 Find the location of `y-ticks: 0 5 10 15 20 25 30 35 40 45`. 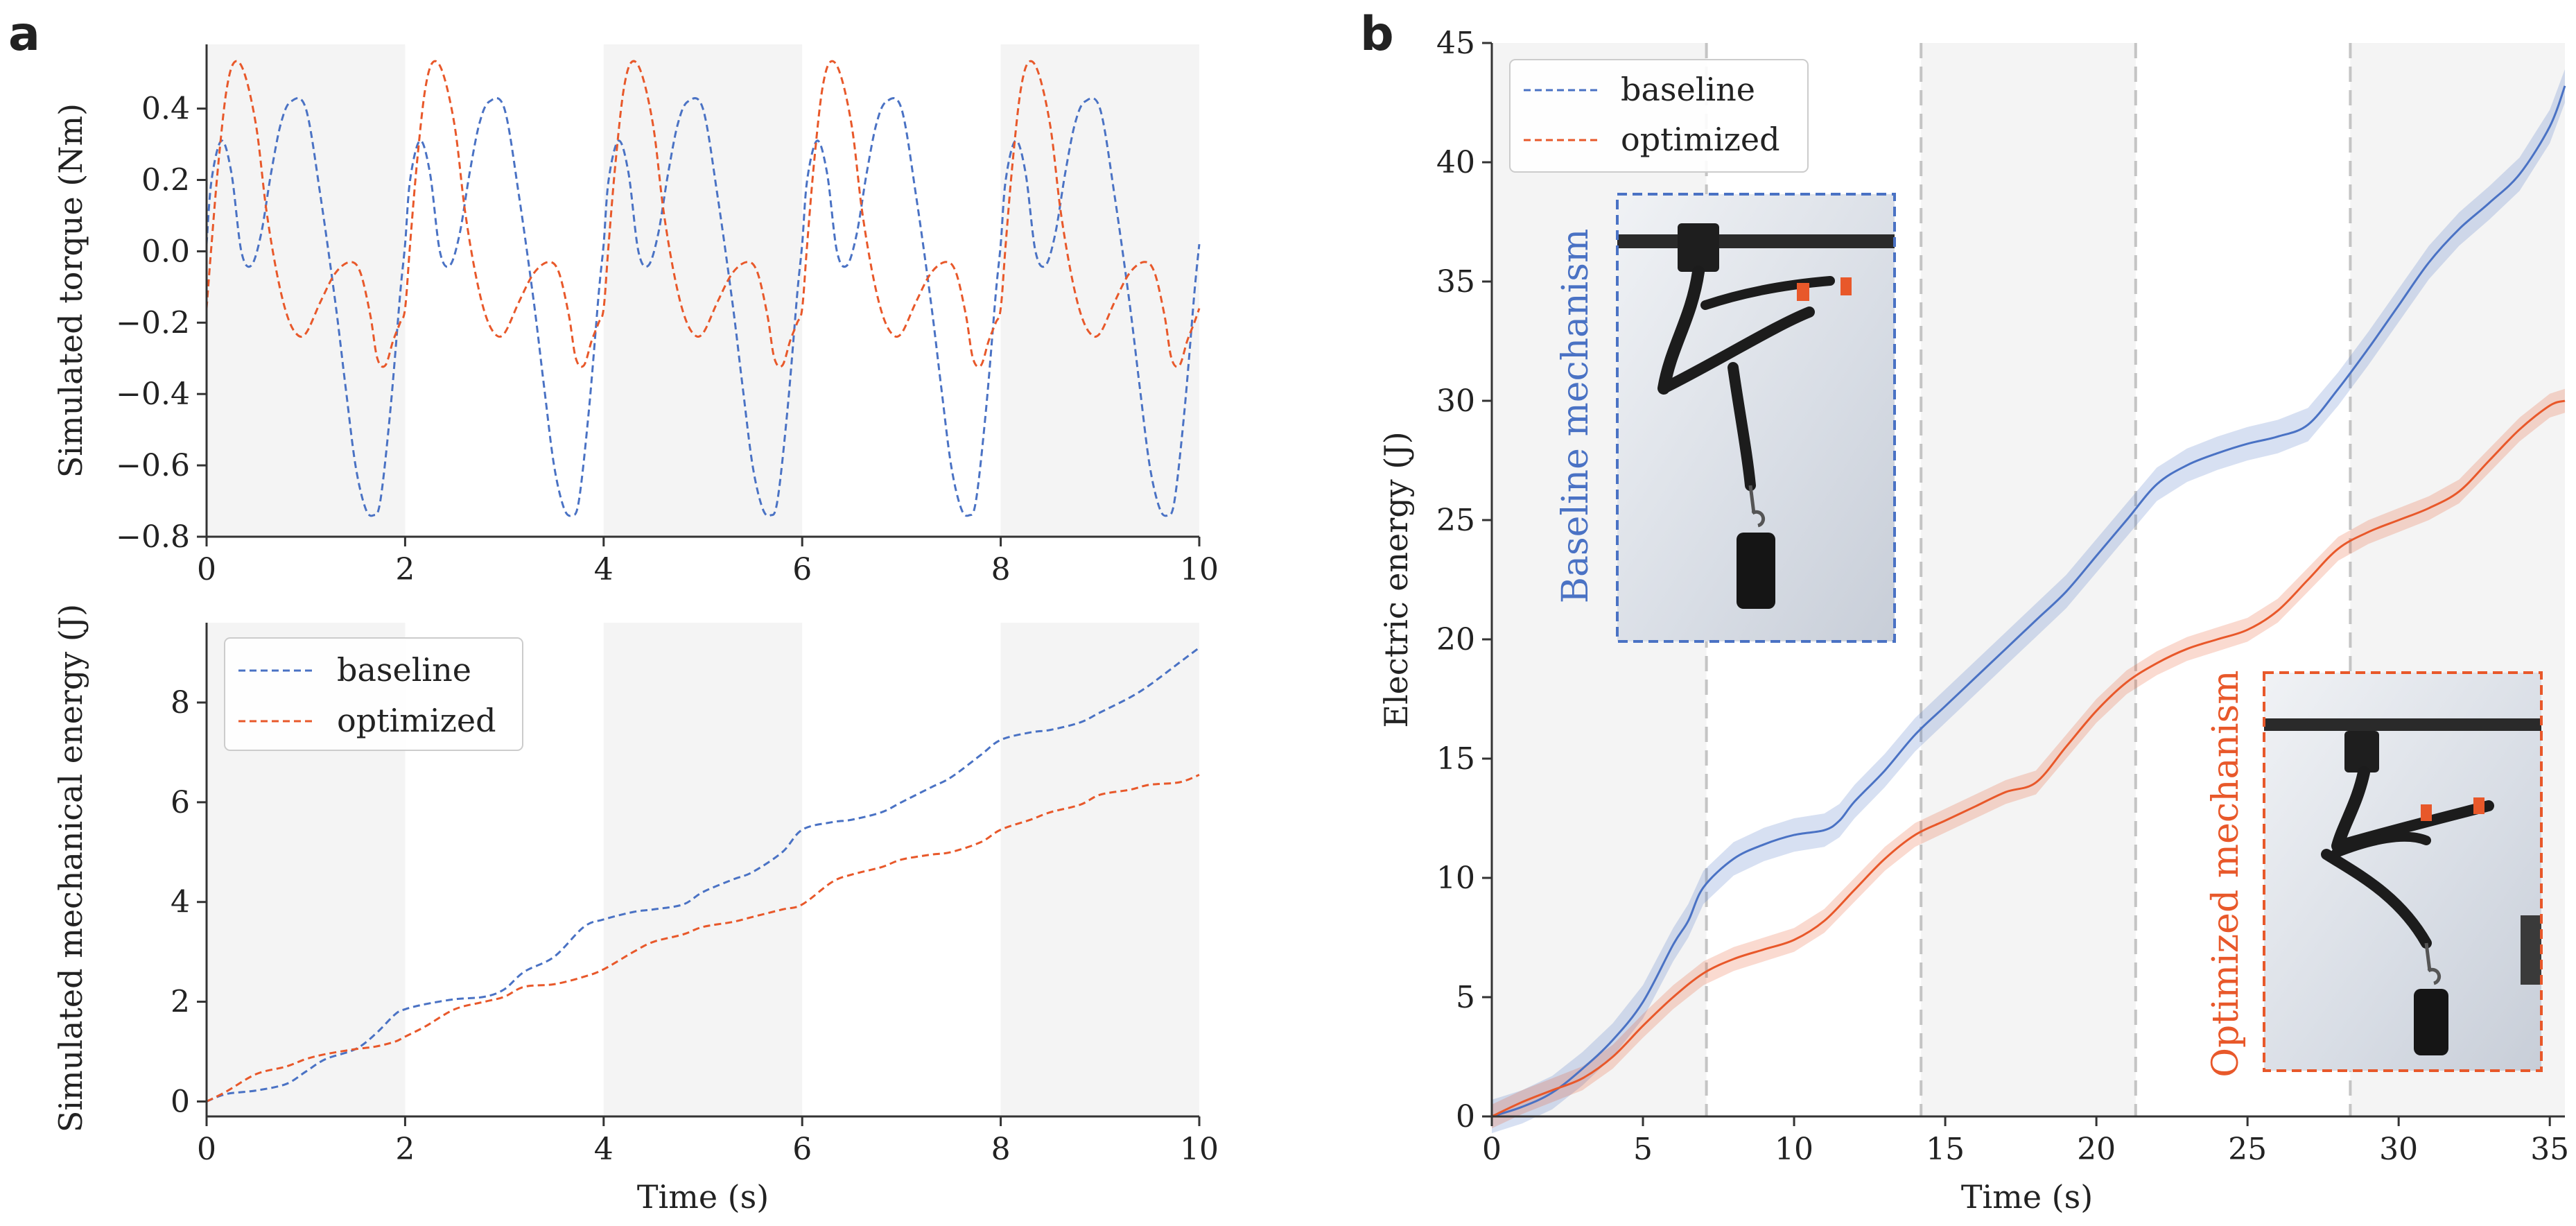

y-ticks: 0 5 10 15 20 25 30 35 40 45 is located at coordinates (1464, 580).